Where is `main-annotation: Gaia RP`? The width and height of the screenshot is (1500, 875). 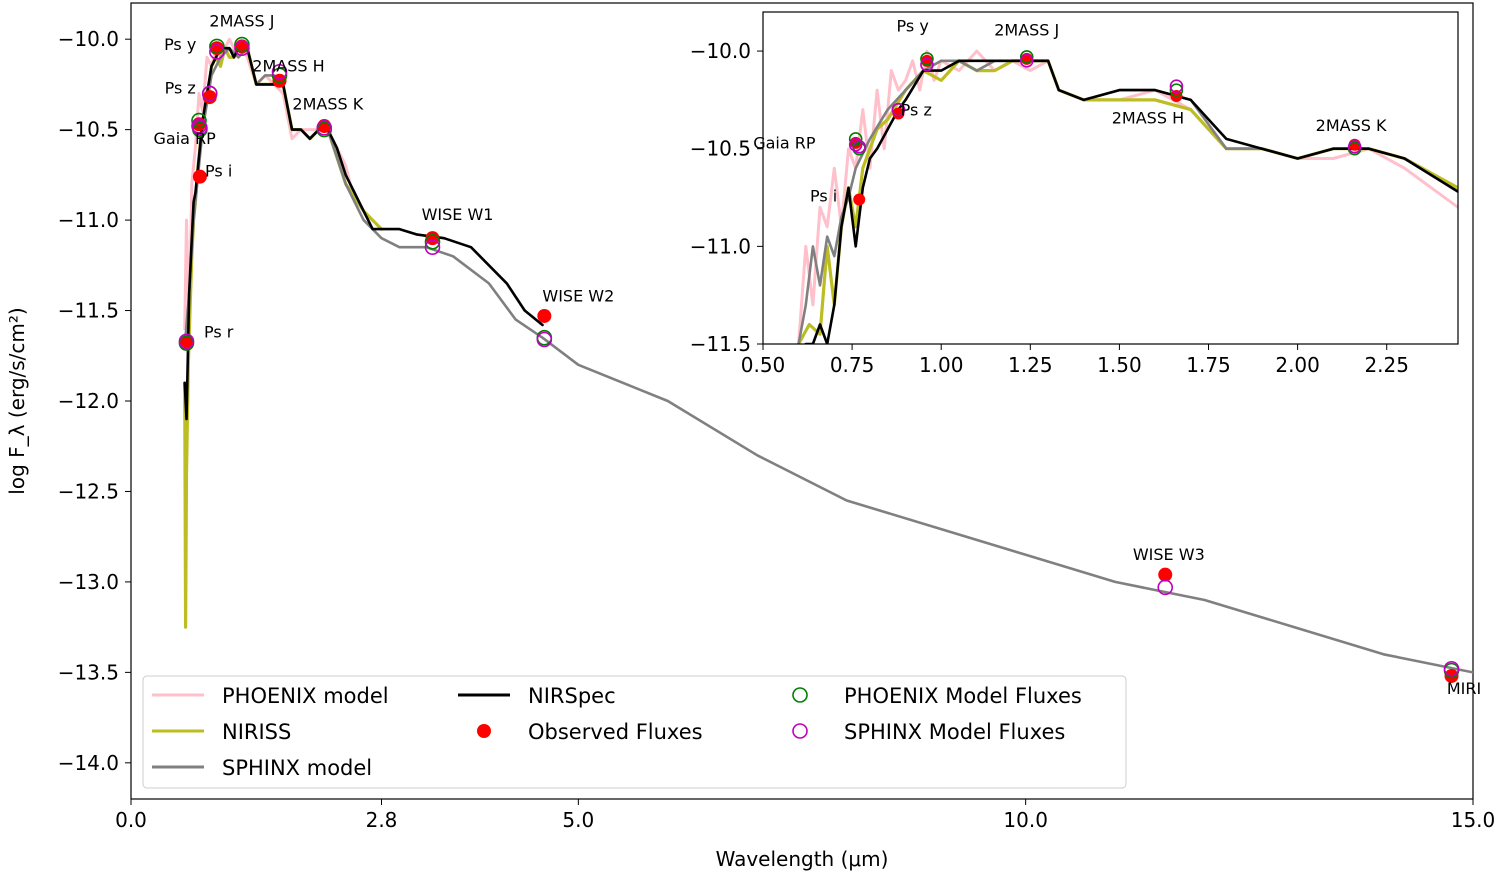
main-annotation: Gaia RP is located at coordinates (185, 138).